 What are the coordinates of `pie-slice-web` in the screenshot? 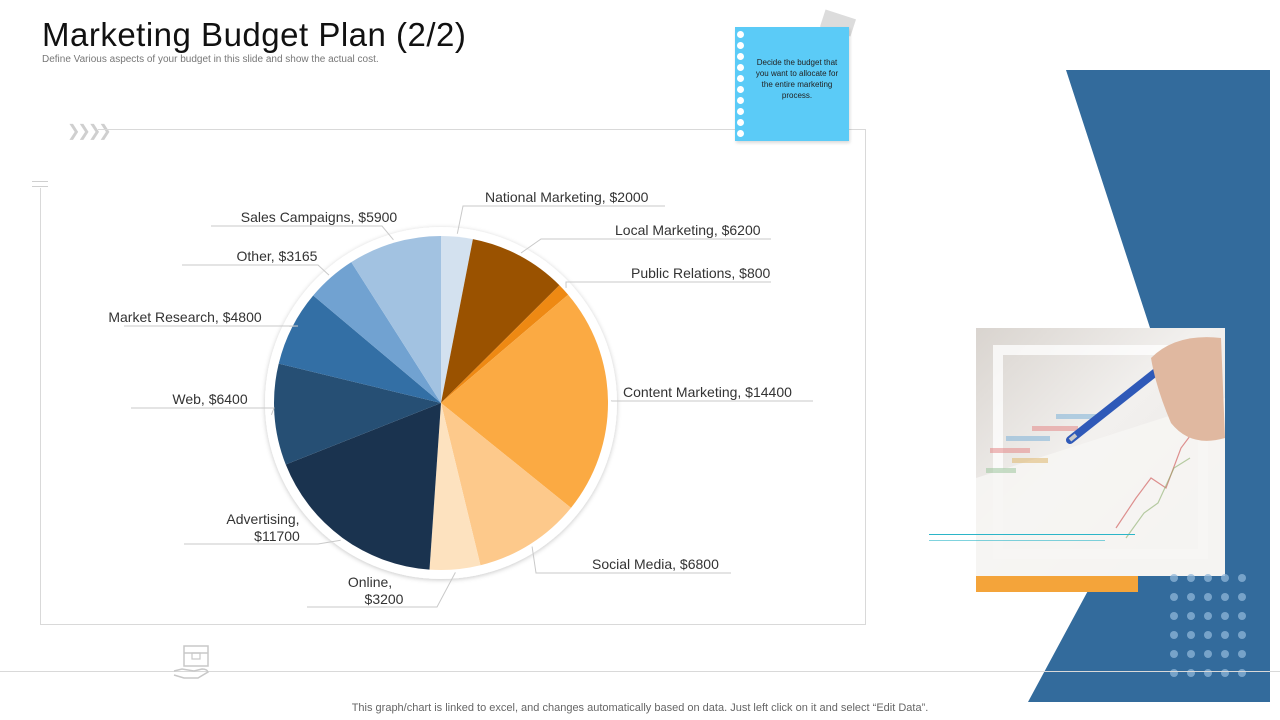 It's located at (357, 414).